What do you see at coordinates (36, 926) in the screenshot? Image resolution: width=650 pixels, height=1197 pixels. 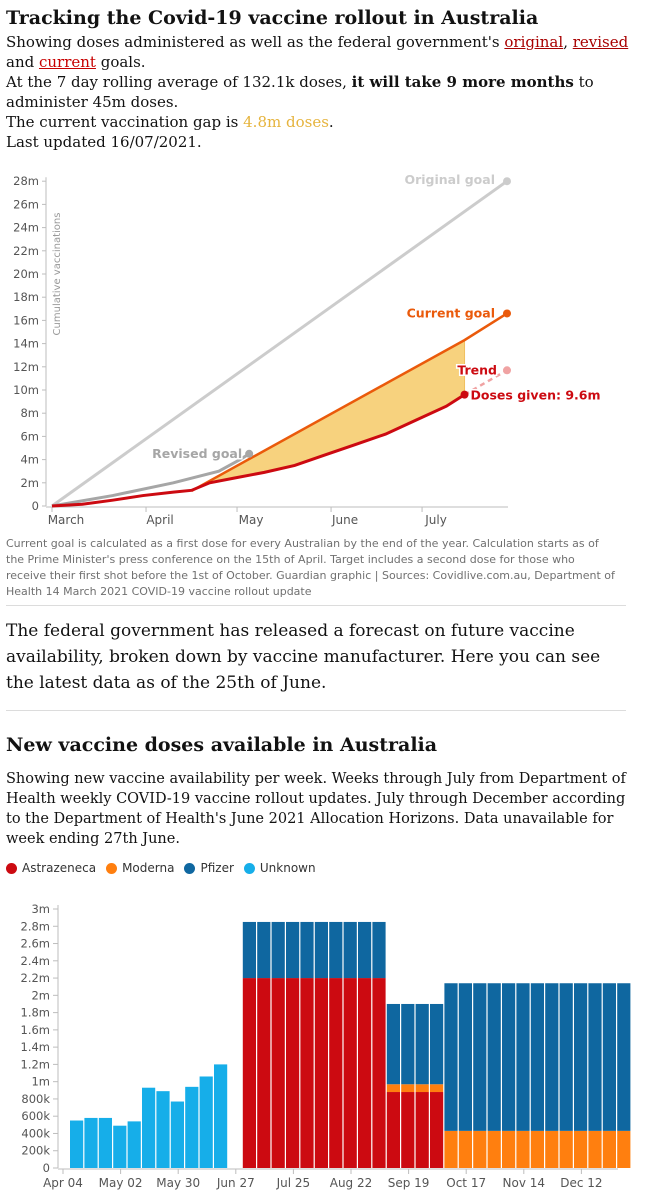 I see `y-tick-label: 2.8m` at bounding box center [36, 926].